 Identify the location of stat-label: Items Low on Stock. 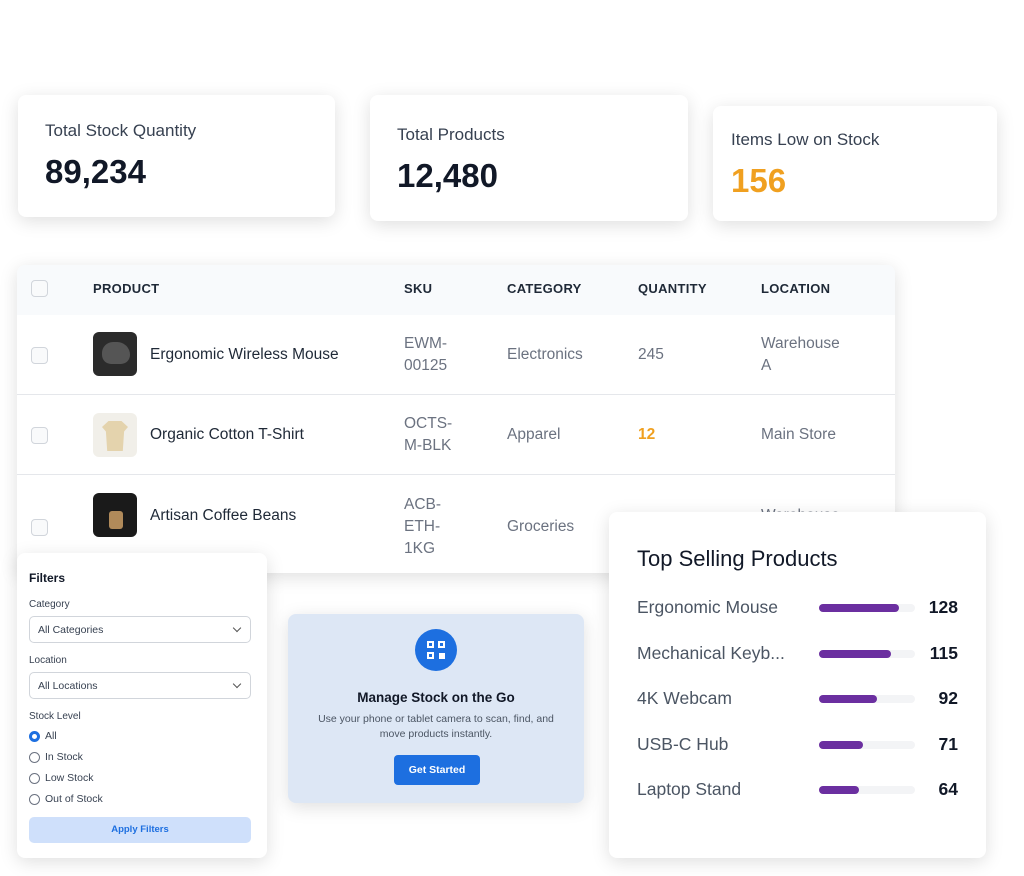
(805, 139).